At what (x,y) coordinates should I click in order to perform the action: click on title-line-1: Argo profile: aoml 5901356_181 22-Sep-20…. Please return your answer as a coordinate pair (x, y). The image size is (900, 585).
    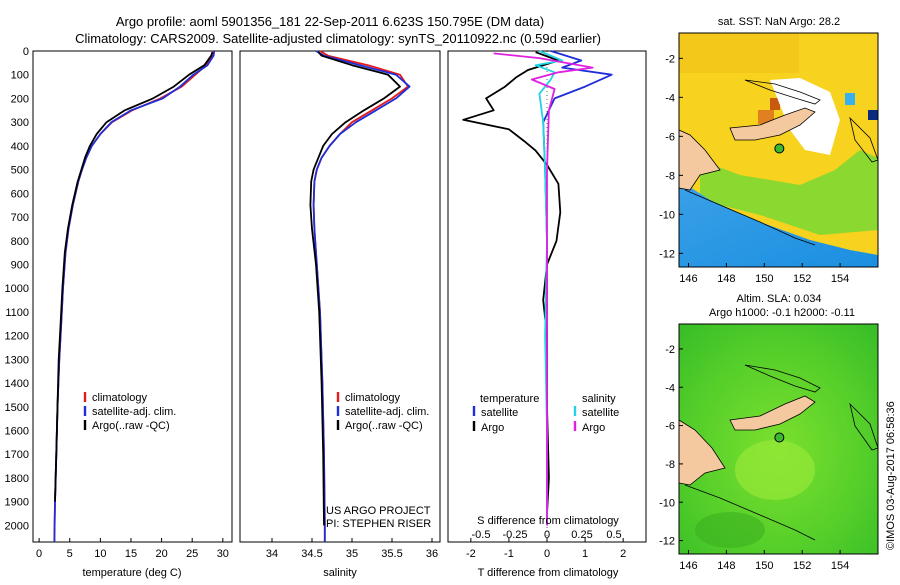
    Looking at the image, I should click on (330, 21).